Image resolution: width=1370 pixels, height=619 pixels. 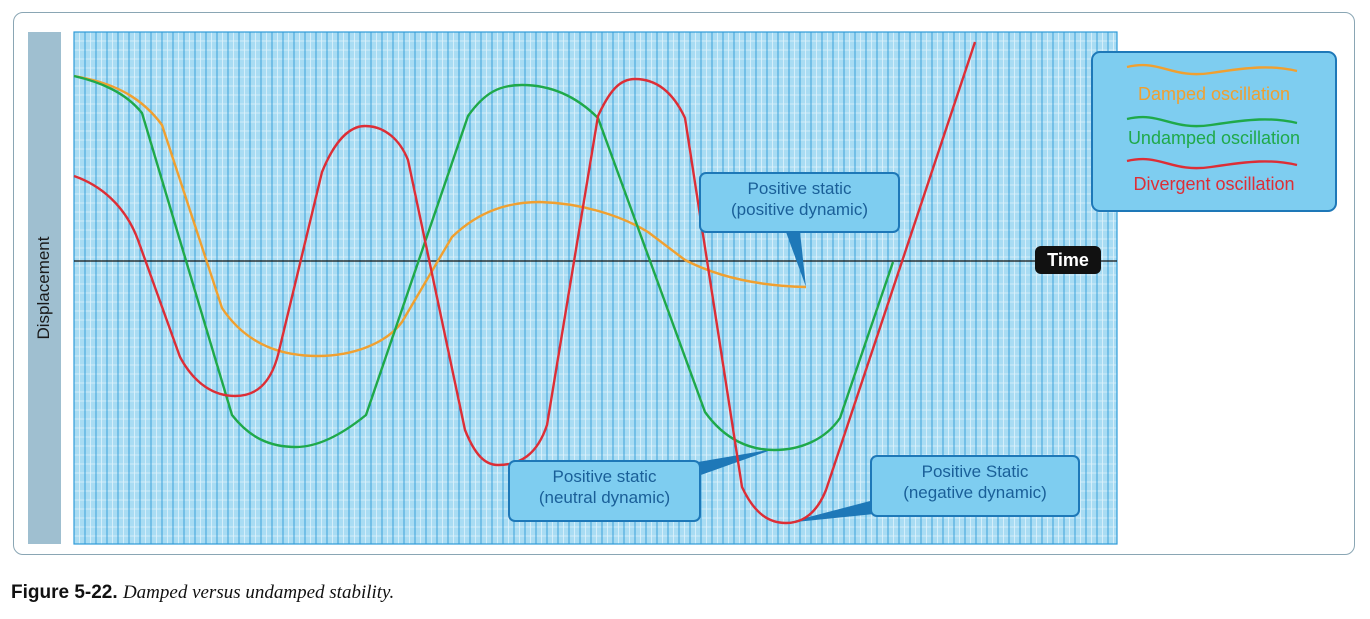 What do you see at coordinates (799, 209) in the screenshot?
I see `callout-line-2: (positive dynamic)` at bounding box center [799, 209].